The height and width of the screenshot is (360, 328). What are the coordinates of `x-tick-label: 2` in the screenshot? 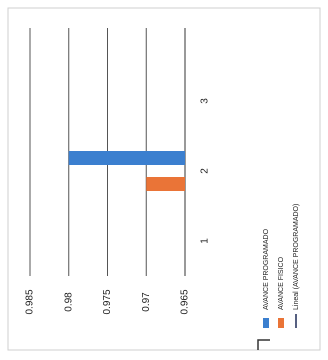 It's located at (205, 171).